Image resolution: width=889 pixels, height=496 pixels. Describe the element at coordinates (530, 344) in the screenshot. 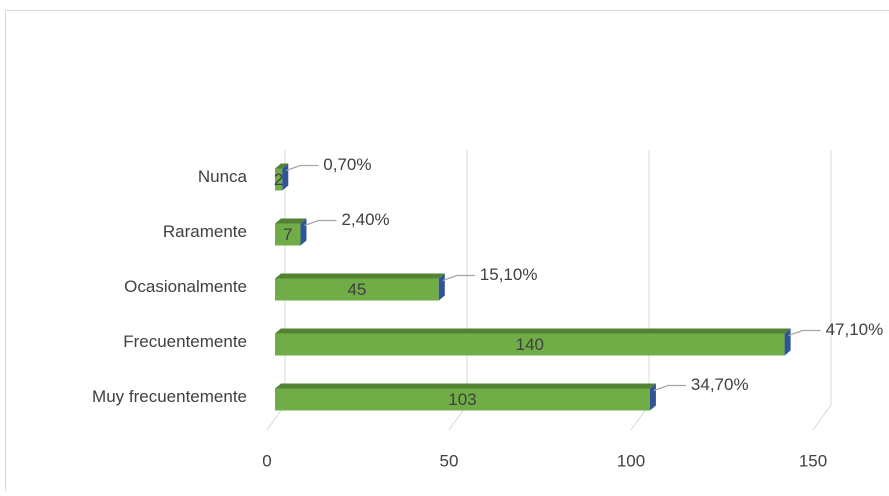

I see `data-label: 140` at that location.